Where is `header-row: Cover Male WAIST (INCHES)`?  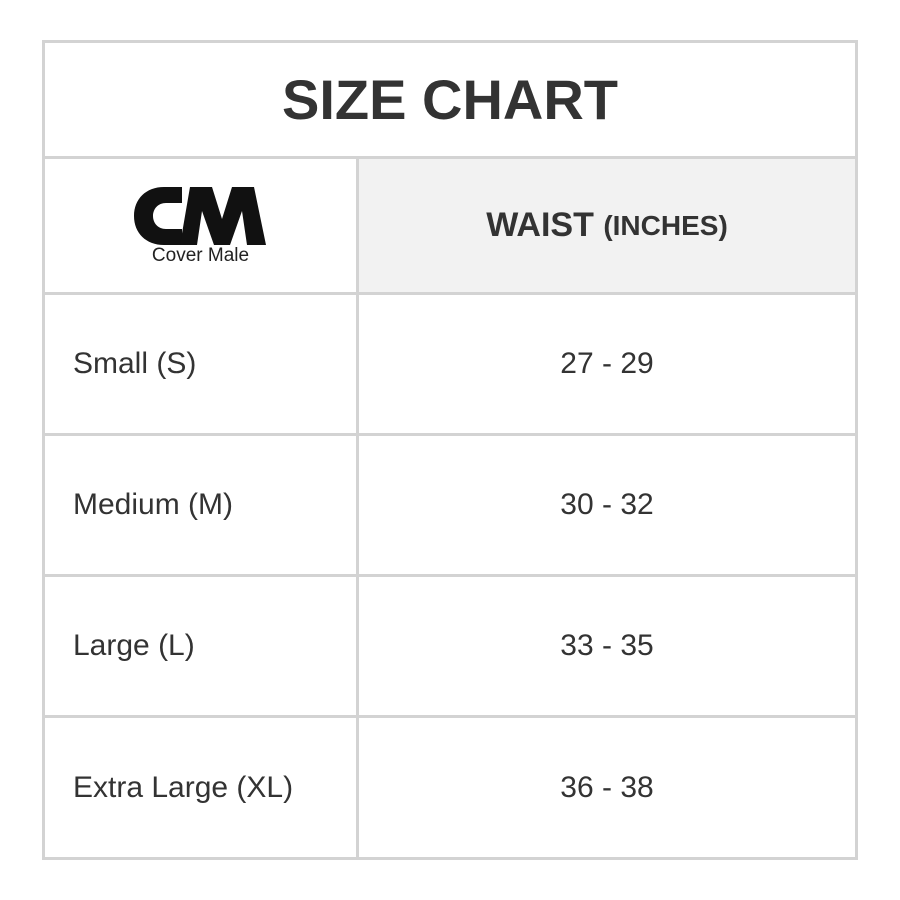 header-row: Cover Male WAIST (INCHES) is located at coordinates (450, 227).